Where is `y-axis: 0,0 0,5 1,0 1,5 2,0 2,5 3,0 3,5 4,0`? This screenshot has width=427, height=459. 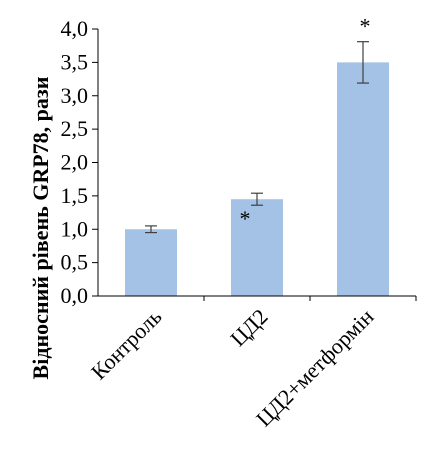 y-axis: 0,0 0,5 1,0 1,5 2,0 2,5 3,0 3,5 4,0 is located at coordinates (80, 162).